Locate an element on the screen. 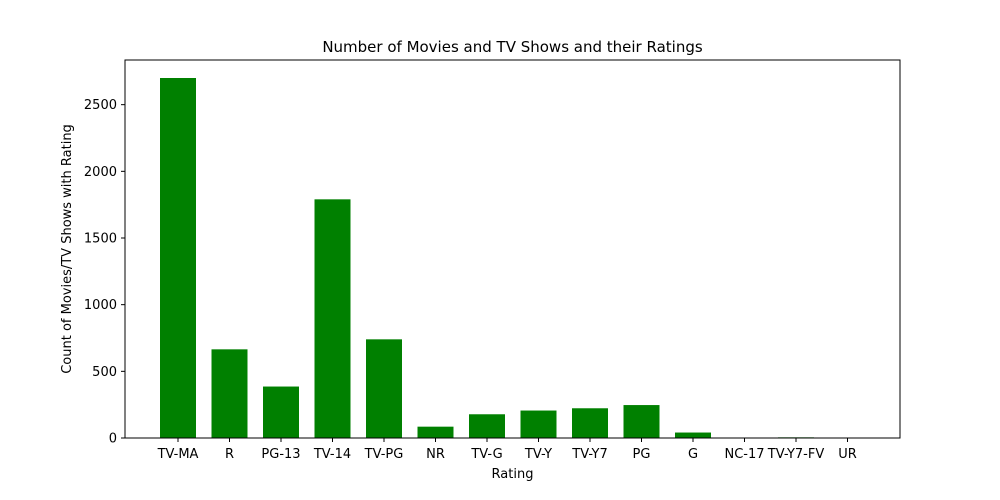 This screenshot has height=500, width=1000. x-tick-label: TV-Y is located at coordinates (538, 454).